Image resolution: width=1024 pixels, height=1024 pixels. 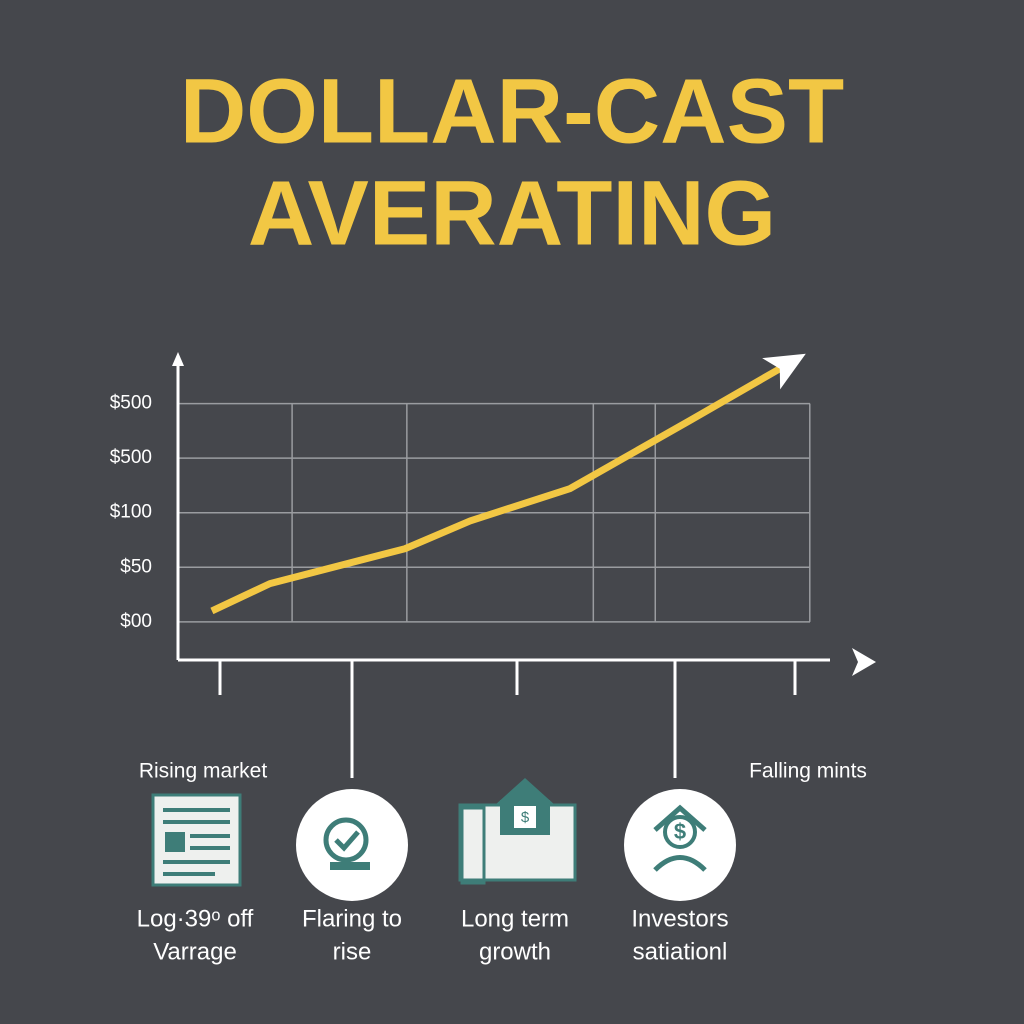 What do you see at coordinates (680, 845) in the screenshot?
I see `dollar-icon: $` at bounding box center [680, 845].